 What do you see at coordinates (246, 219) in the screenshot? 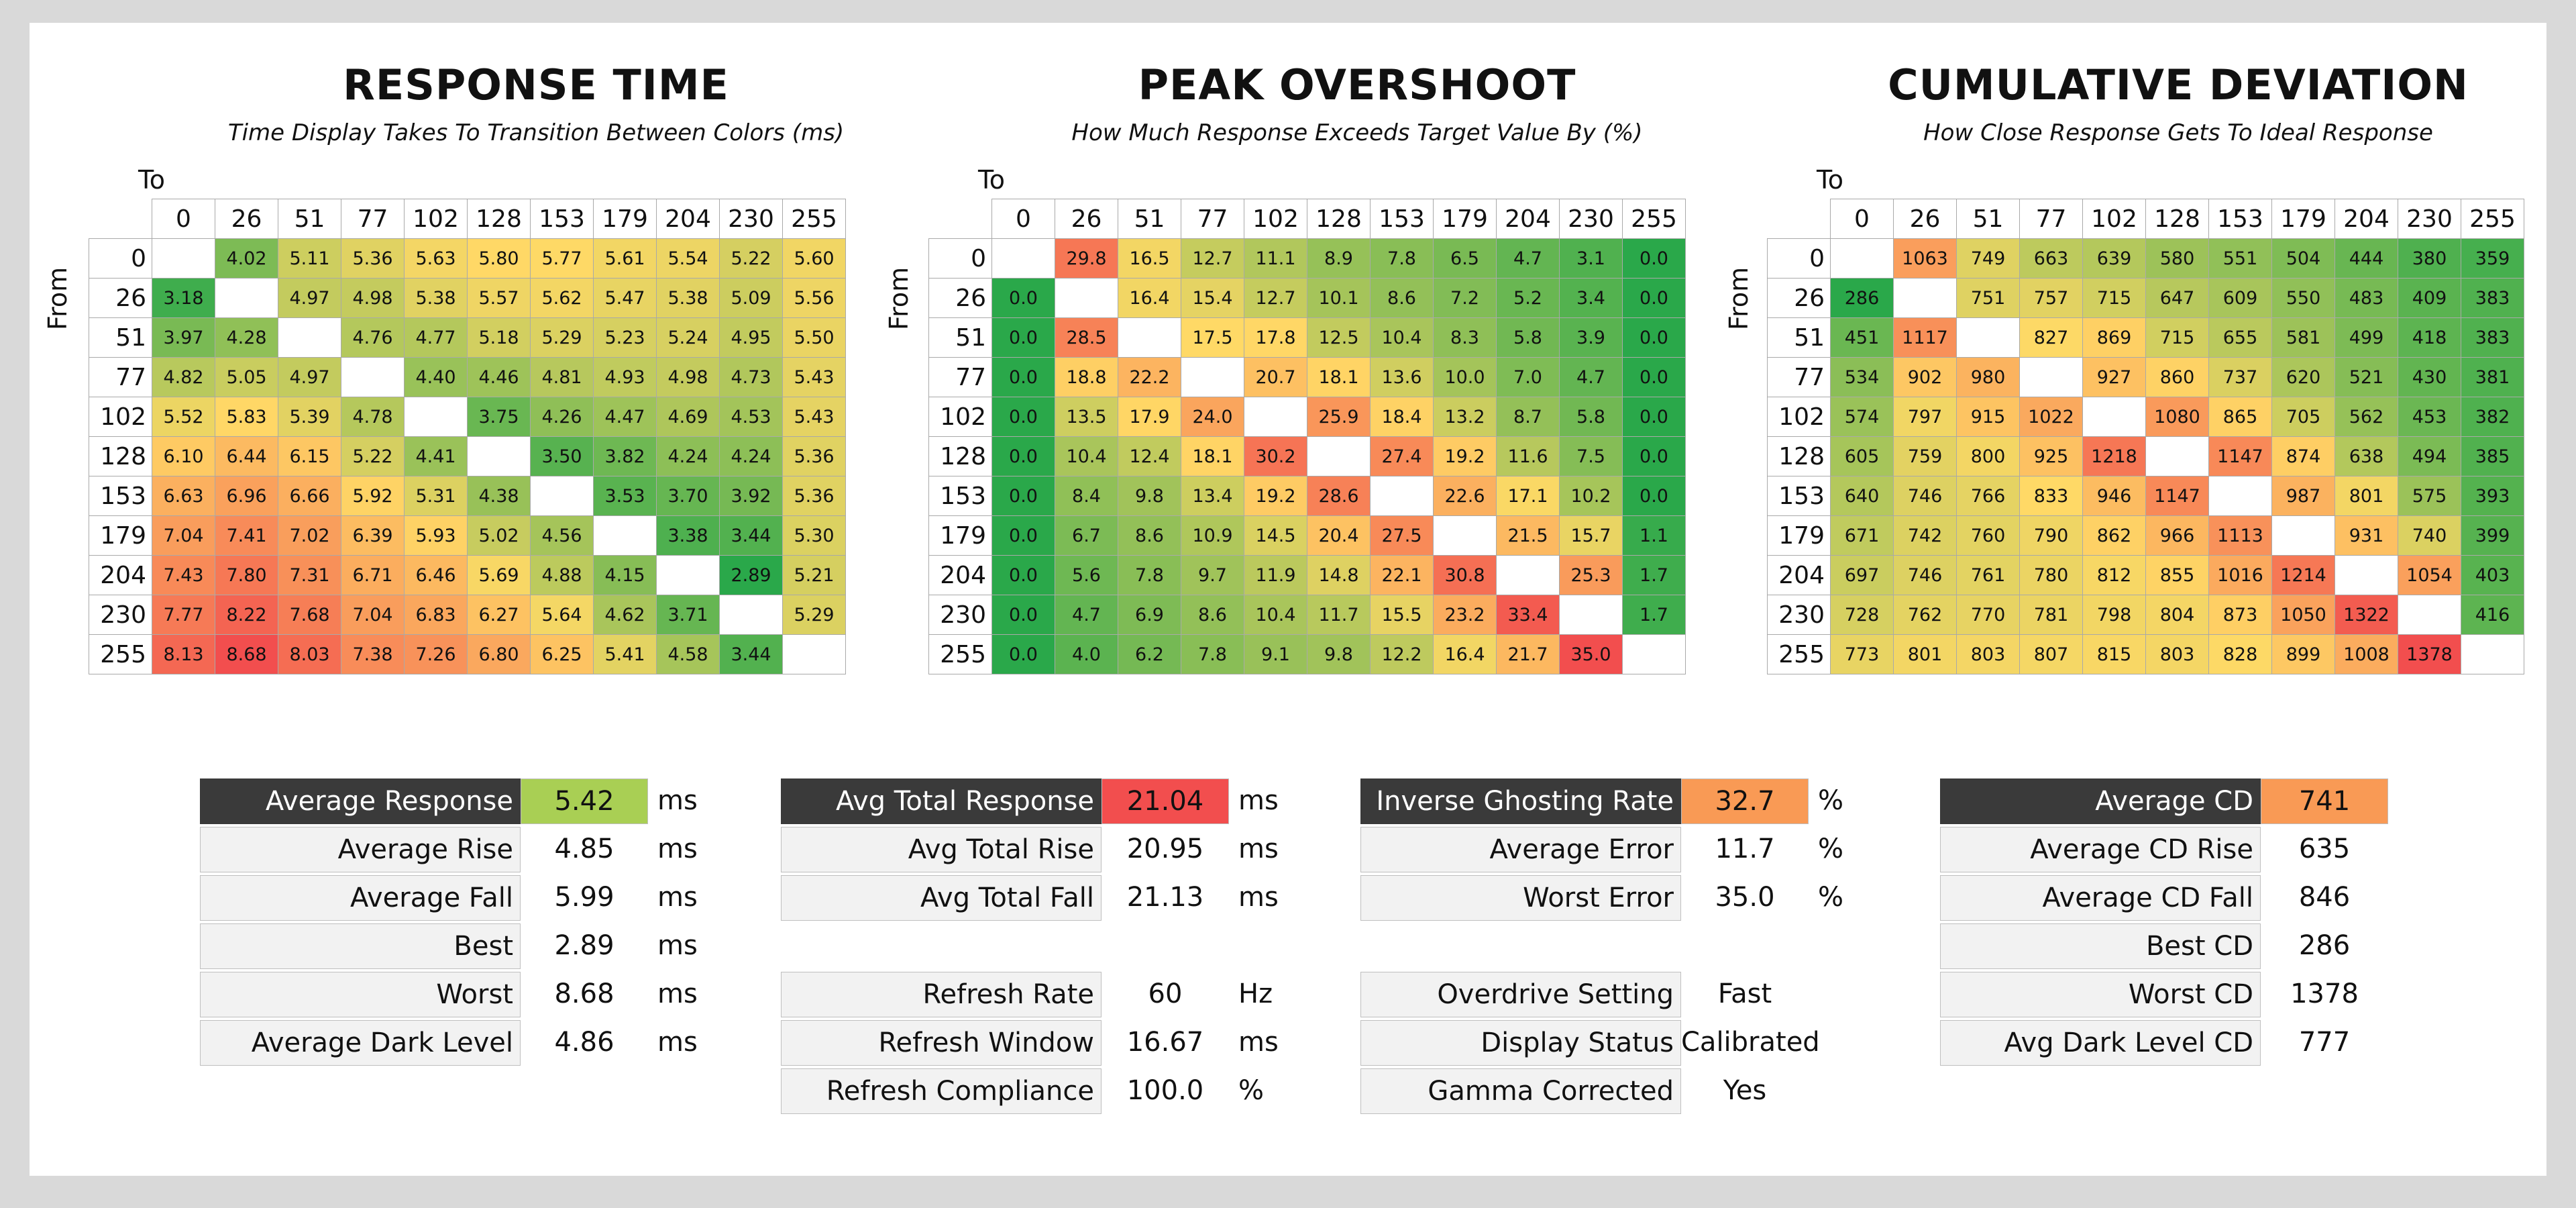
I see `column-header: 26` at bounding box center [246, 219].